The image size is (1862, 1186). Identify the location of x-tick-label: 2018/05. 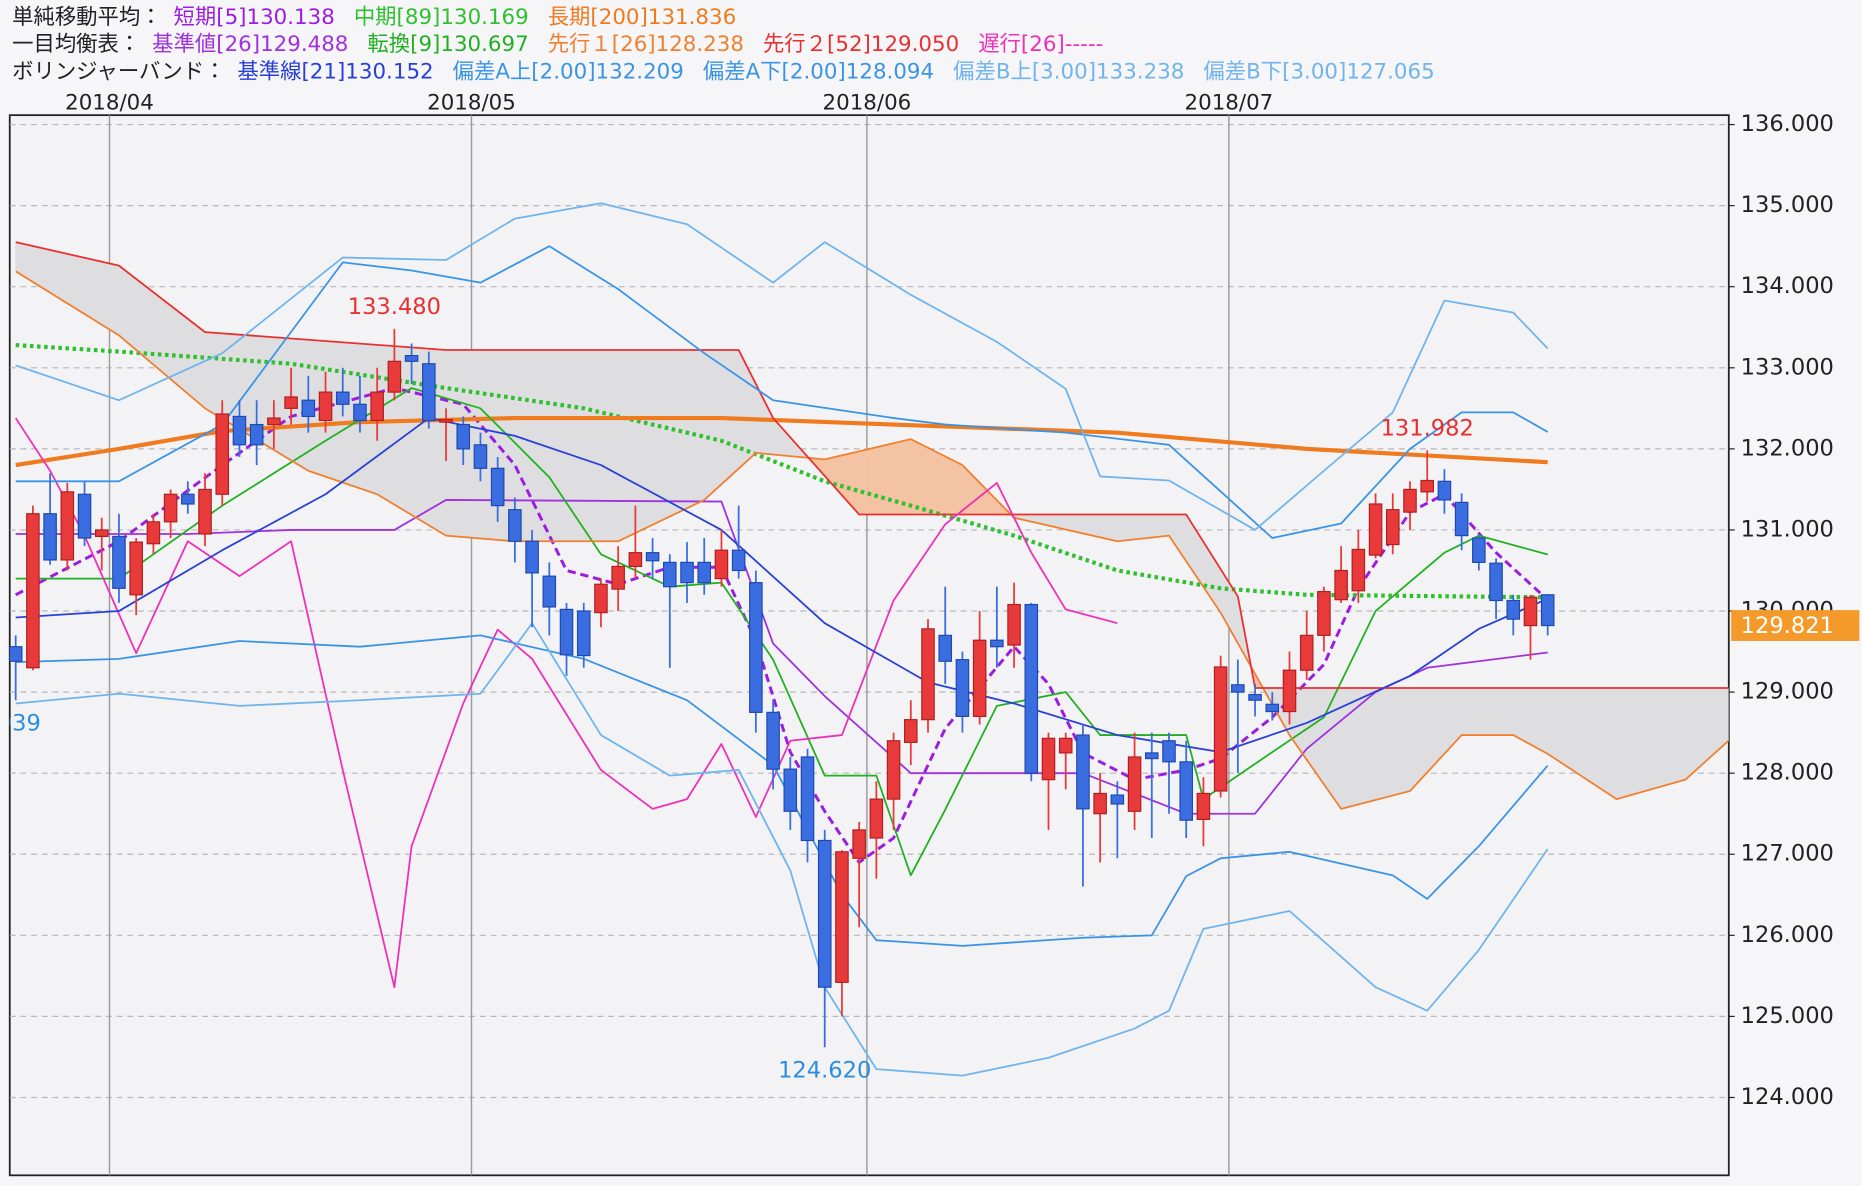
(471, 102).